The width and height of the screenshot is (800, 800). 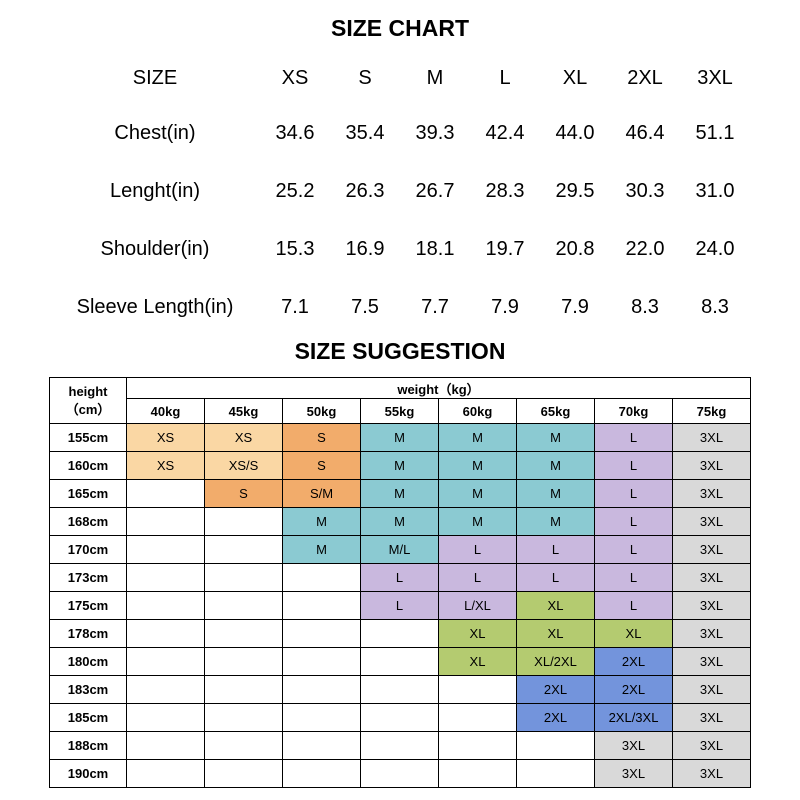 What do you see at coordinates (575, 248) in the screenshot?
I see `measure-value: 20.8` at bounding box center [575, 248].